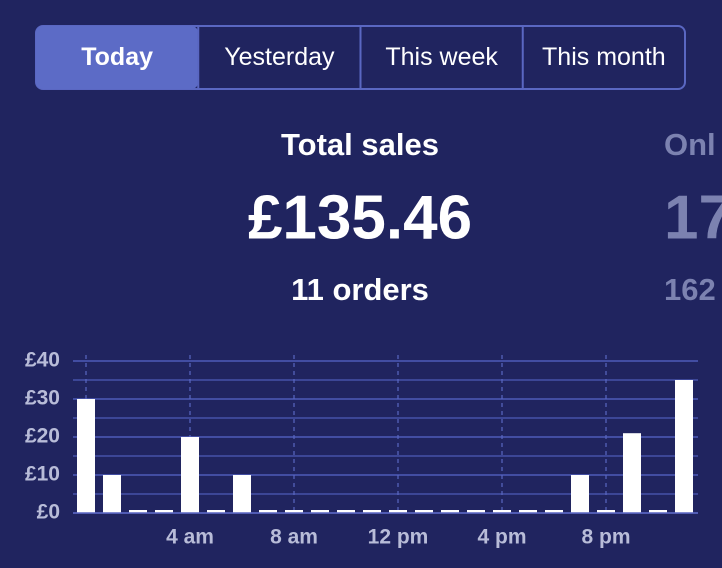 The image size is (722, 568). Describe the element at coordinates (42, 436) in the screenshot. I see `y-tick-label: £20` at that location.